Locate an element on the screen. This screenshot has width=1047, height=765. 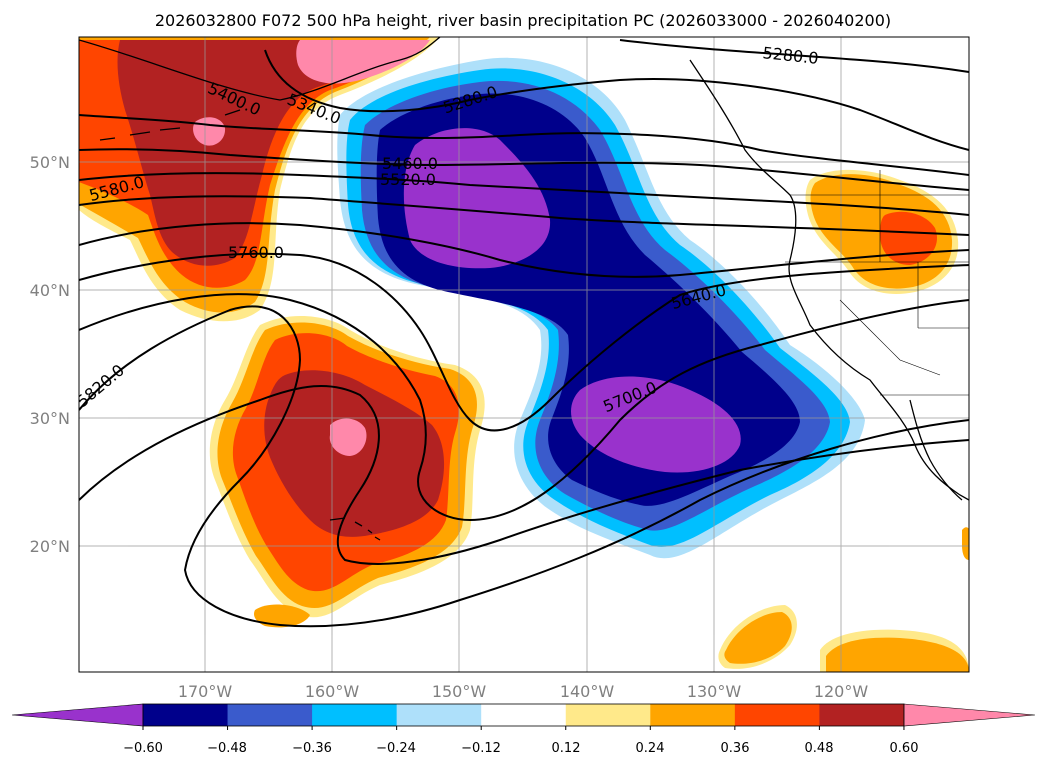
positive-anomaly-nw-core is located at coordinates (363, 62).